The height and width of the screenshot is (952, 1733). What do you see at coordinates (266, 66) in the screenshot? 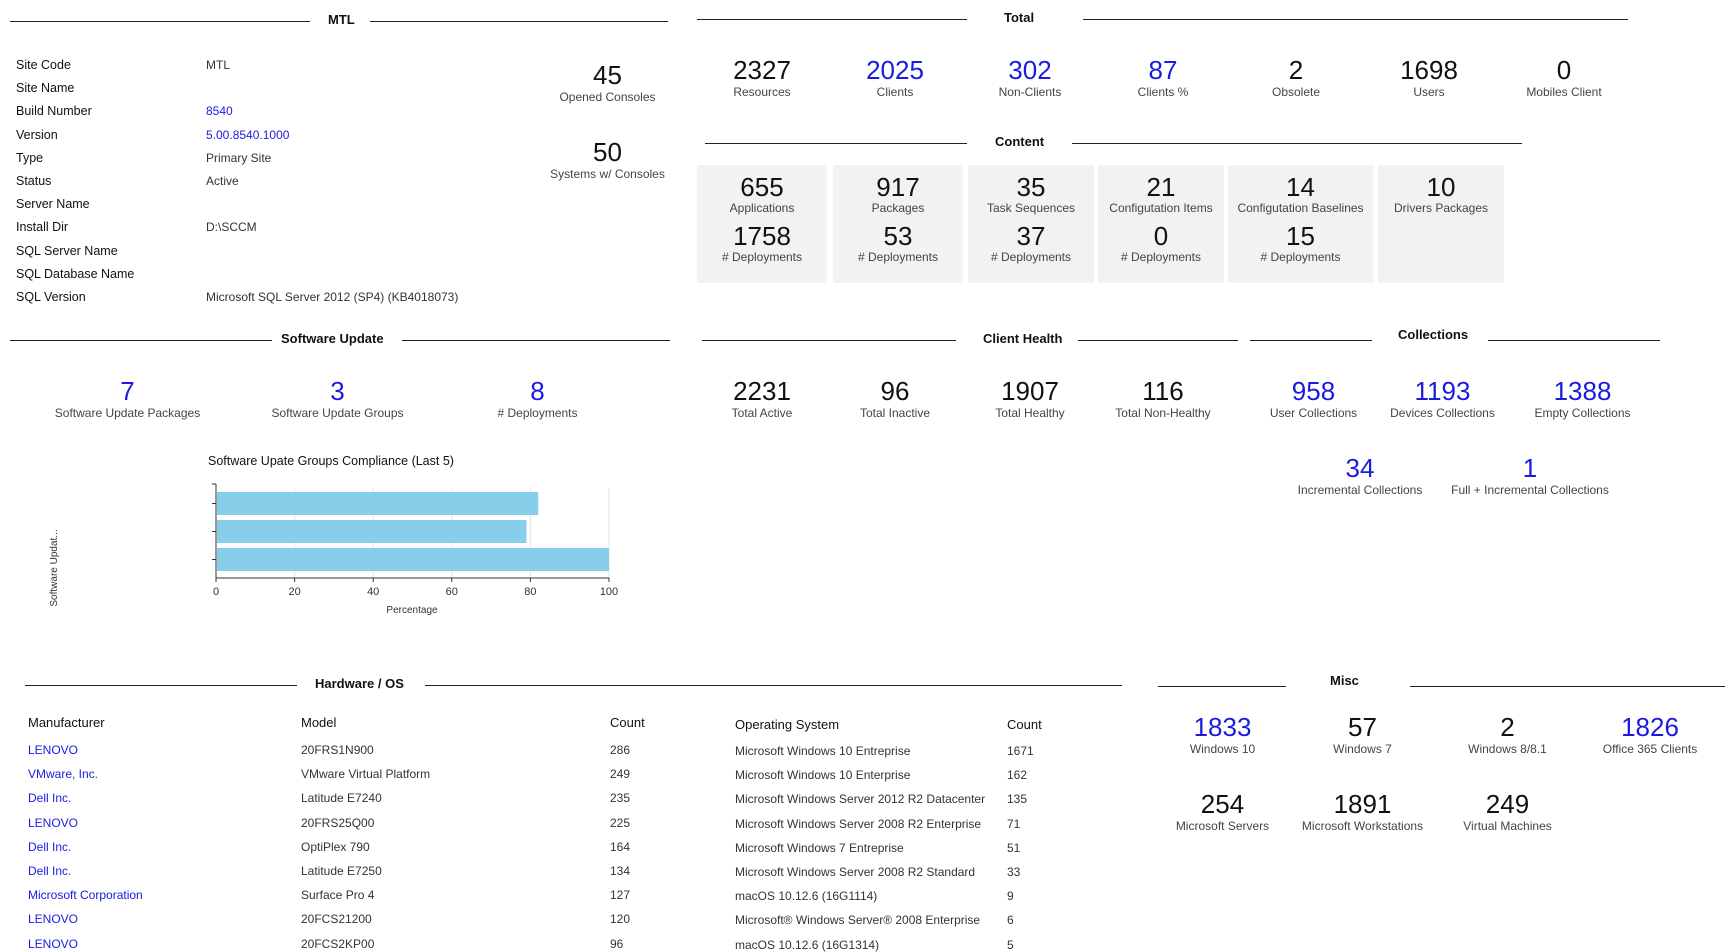
I see `site-info-row: Site Code MTL` at bounding box center [266, 66].